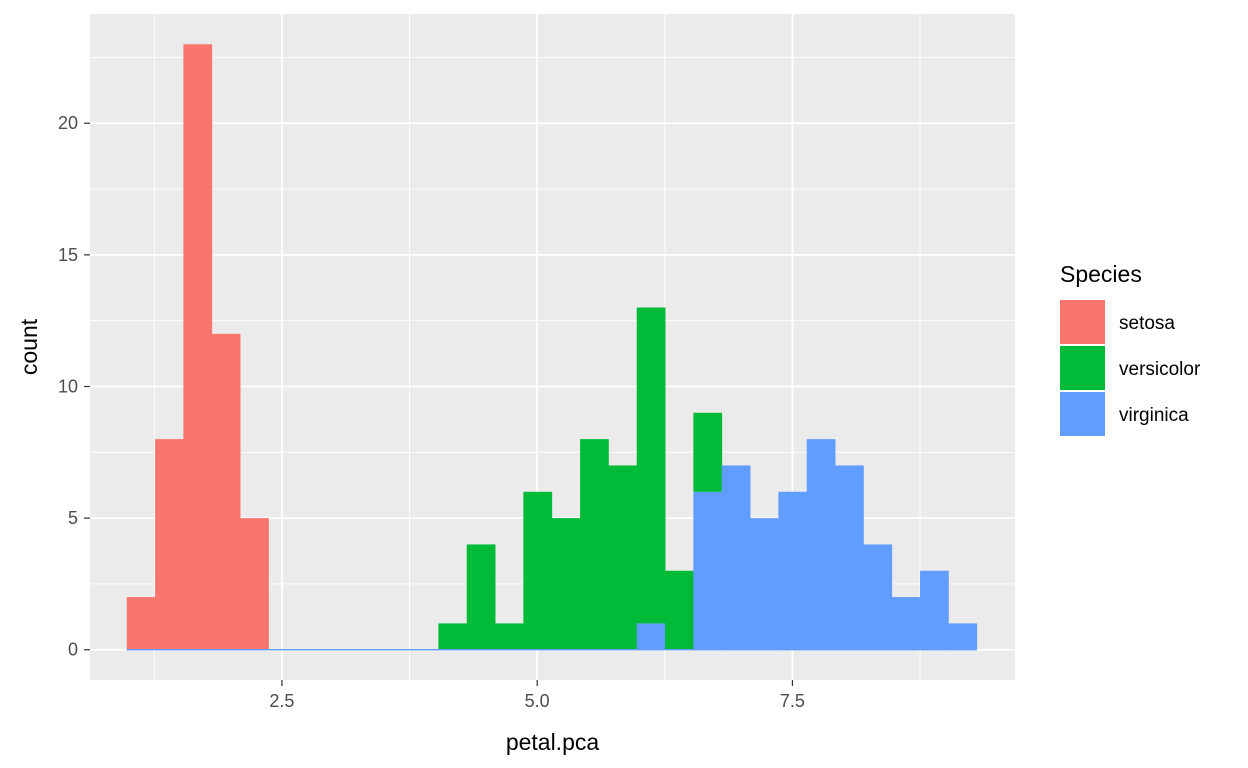  I want to click on y-axis: 0 5 10 15 20, so click(74, 386).